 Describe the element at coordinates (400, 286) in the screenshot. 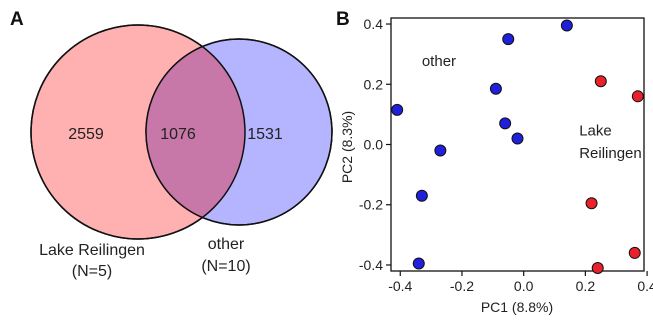

I see `x-tick-label: -0.4` at that location.